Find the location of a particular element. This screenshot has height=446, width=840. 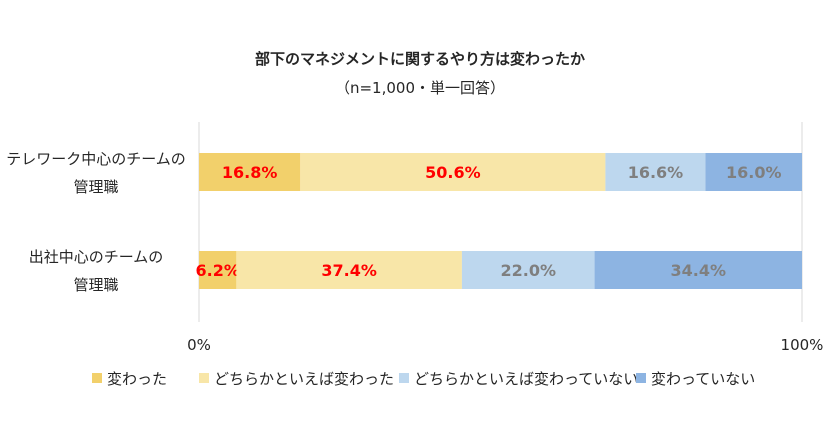

category-label-line: 出社中心のチームの is located at coordinates (96, 257).